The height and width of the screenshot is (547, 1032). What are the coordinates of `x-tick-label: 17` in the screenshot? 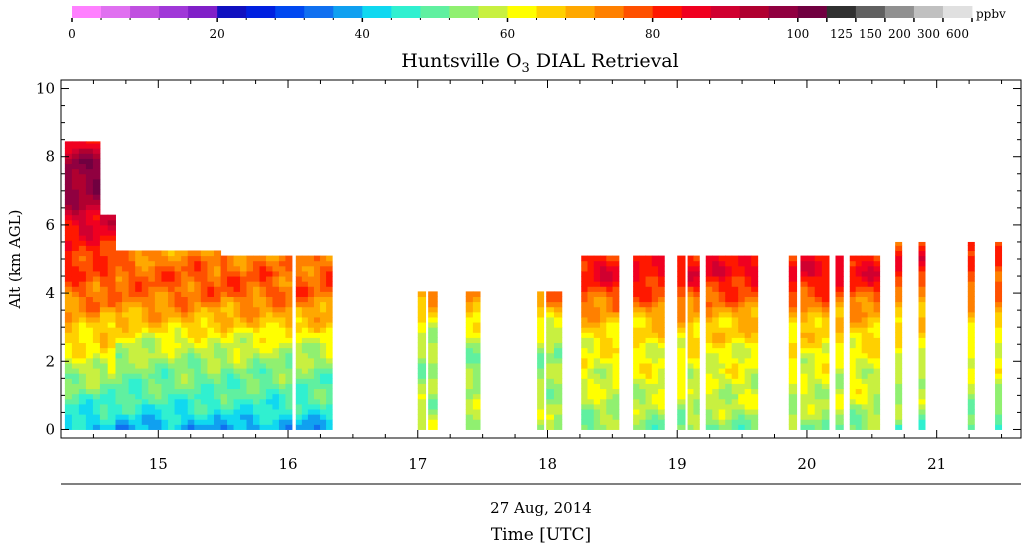 It's located at (417, 464).